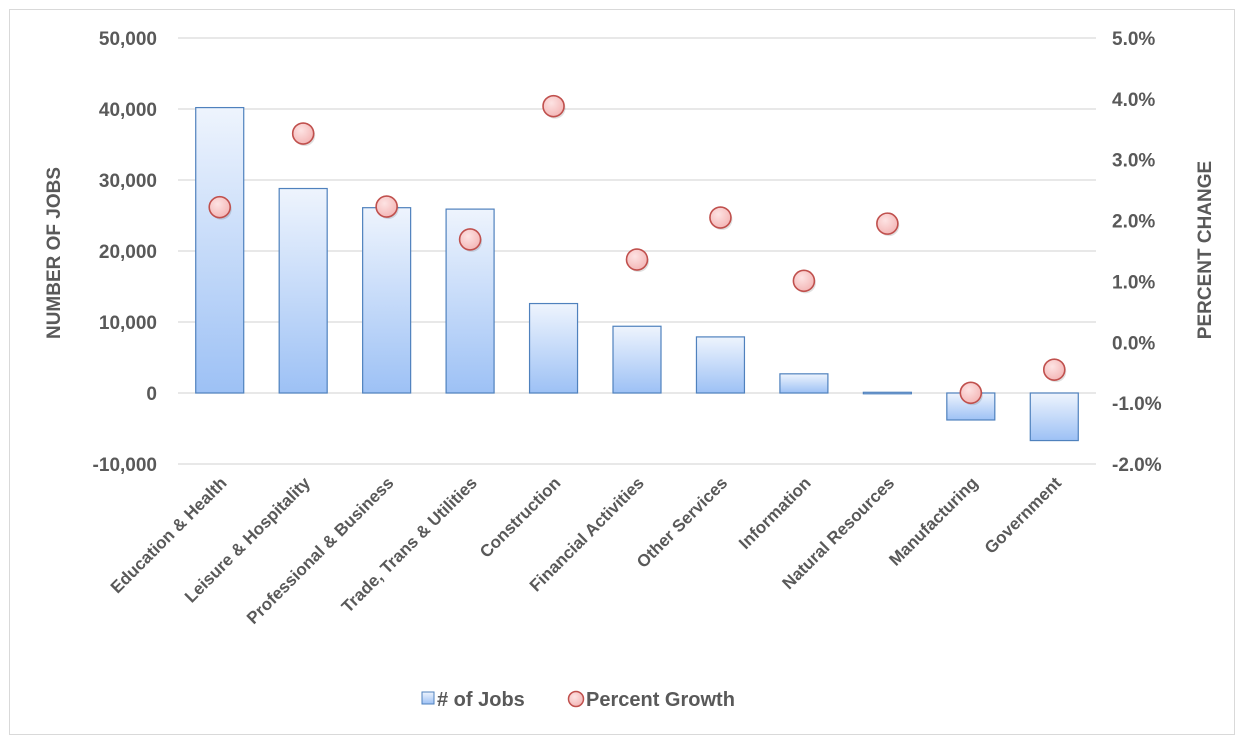  What do you see at coordinates (481, 700) in the screenshot?
I see `legend-bar-label: # of Jobs` at bounding box center [481, 700].